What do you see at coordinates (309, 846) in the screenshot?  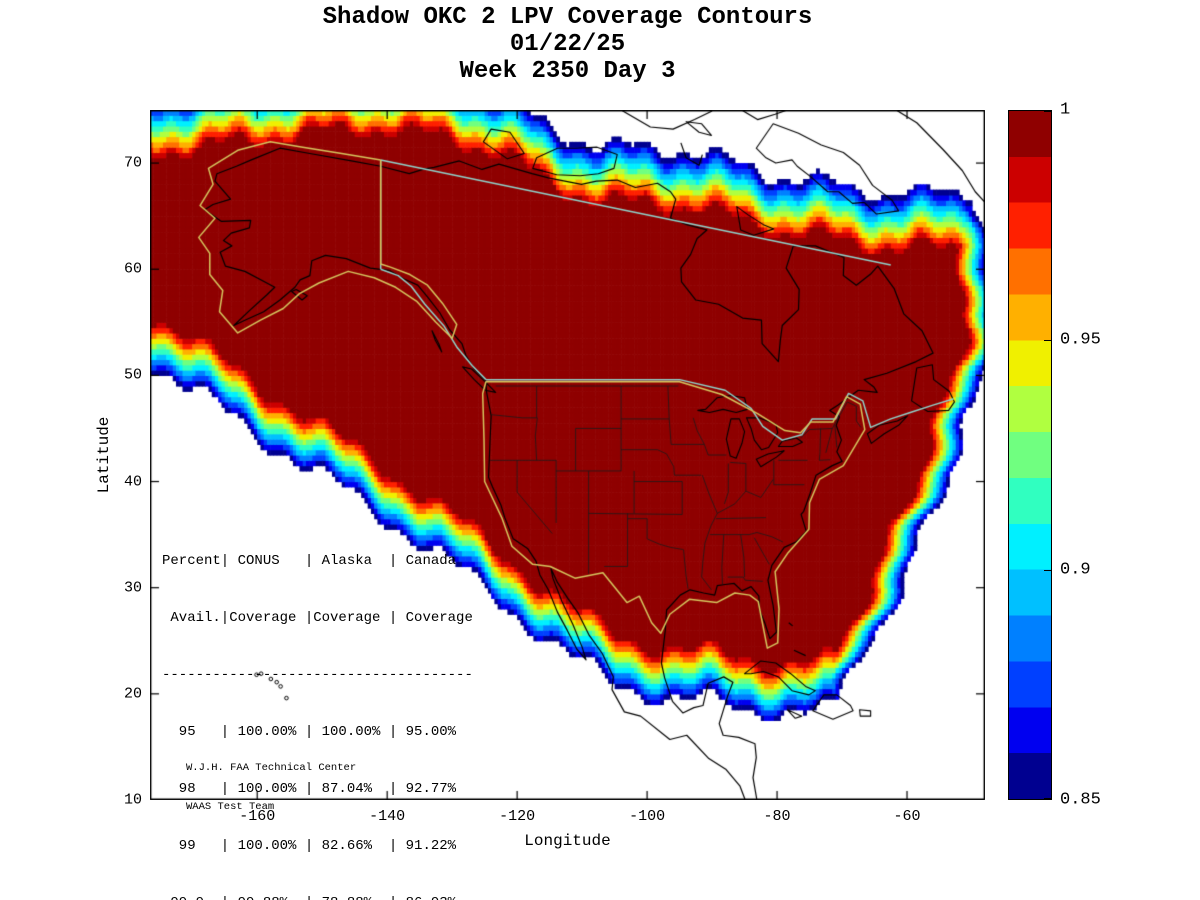 I see `coverage-table-line: 99 | 100.00% | 82.66% | 91.22%` at bounding box center [309, 846].